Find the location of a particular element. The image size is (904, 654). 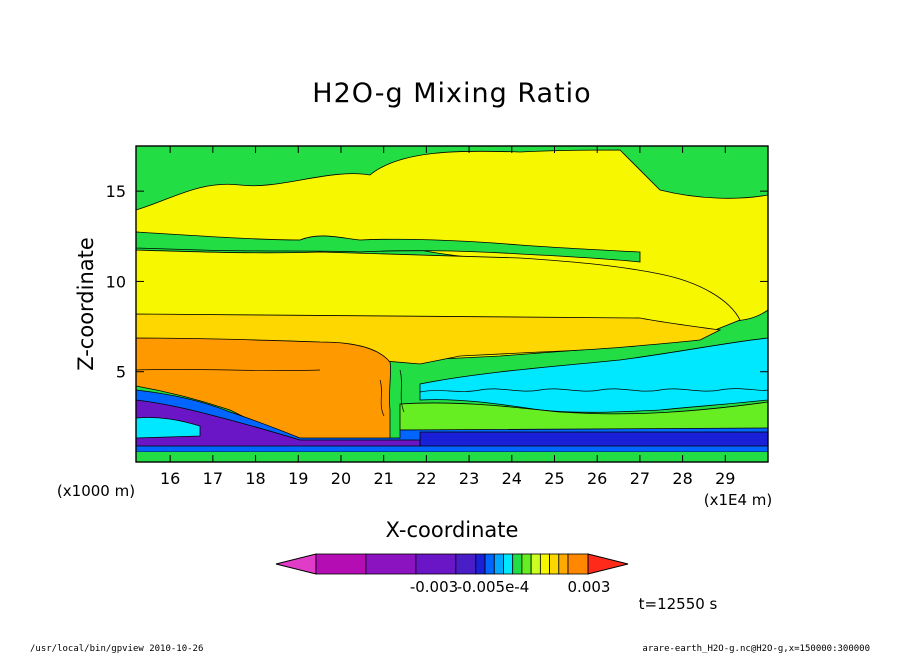

x-tick-label: 26 is located at coordinates (597, 478).